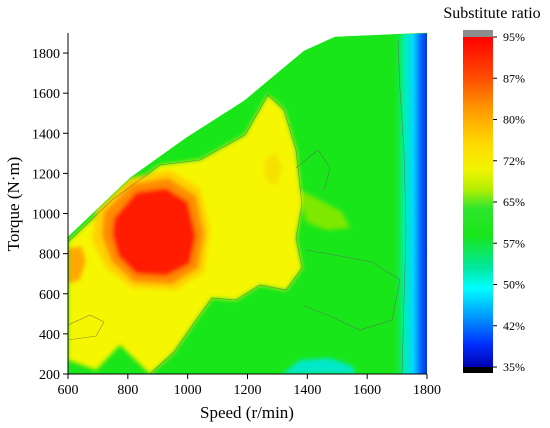  Describe the element at coordinates (46, 215) in the screenshot. I see `y-tick-label: 1000` at that location.